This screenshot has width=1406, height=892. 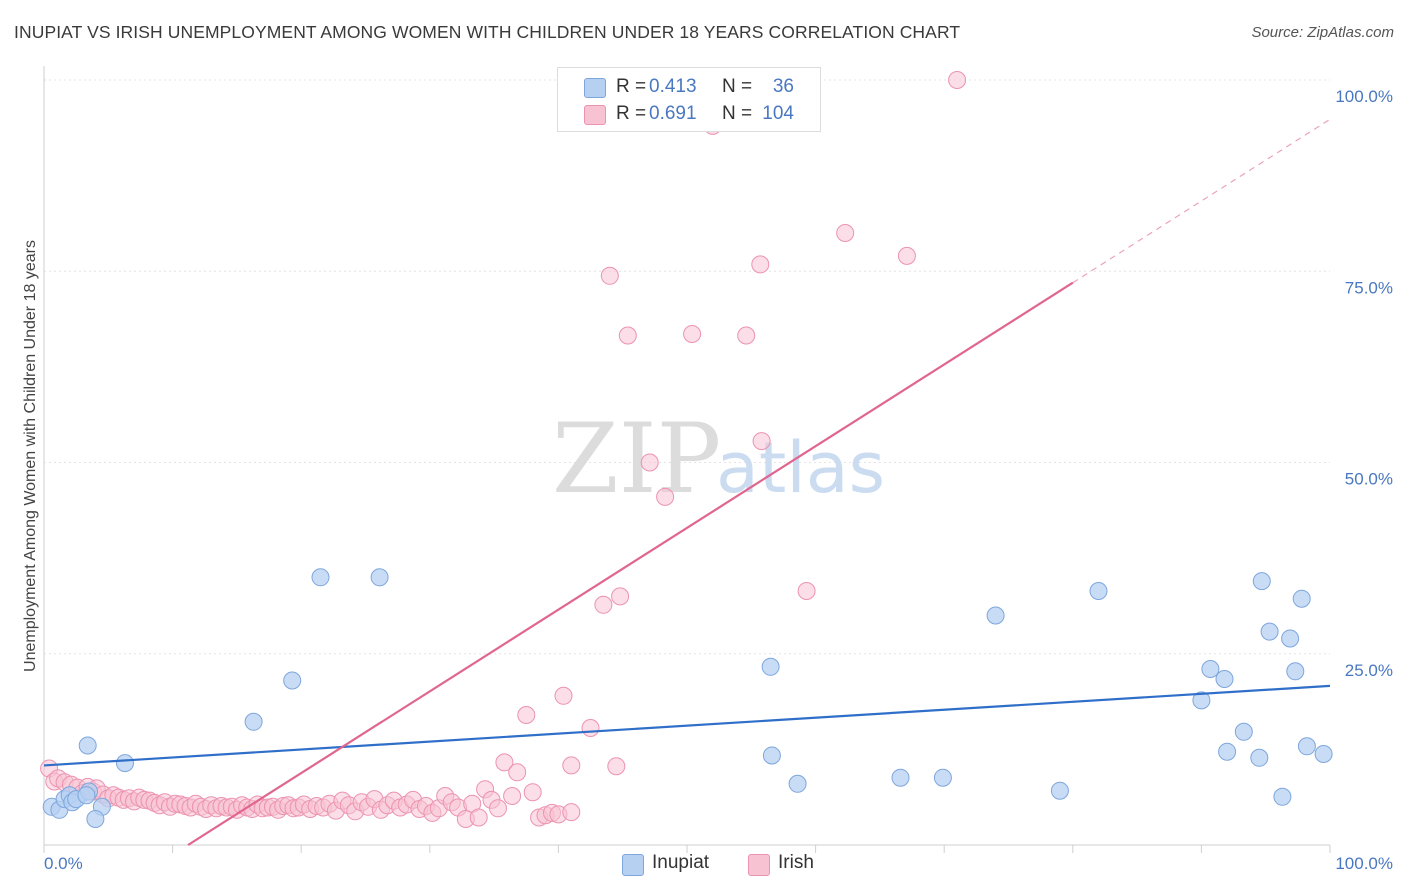 What do you see at coordinates (796, 862) in the screenshot?
I see `legend-label-irish: Irish` at bounding box center [796, 862].